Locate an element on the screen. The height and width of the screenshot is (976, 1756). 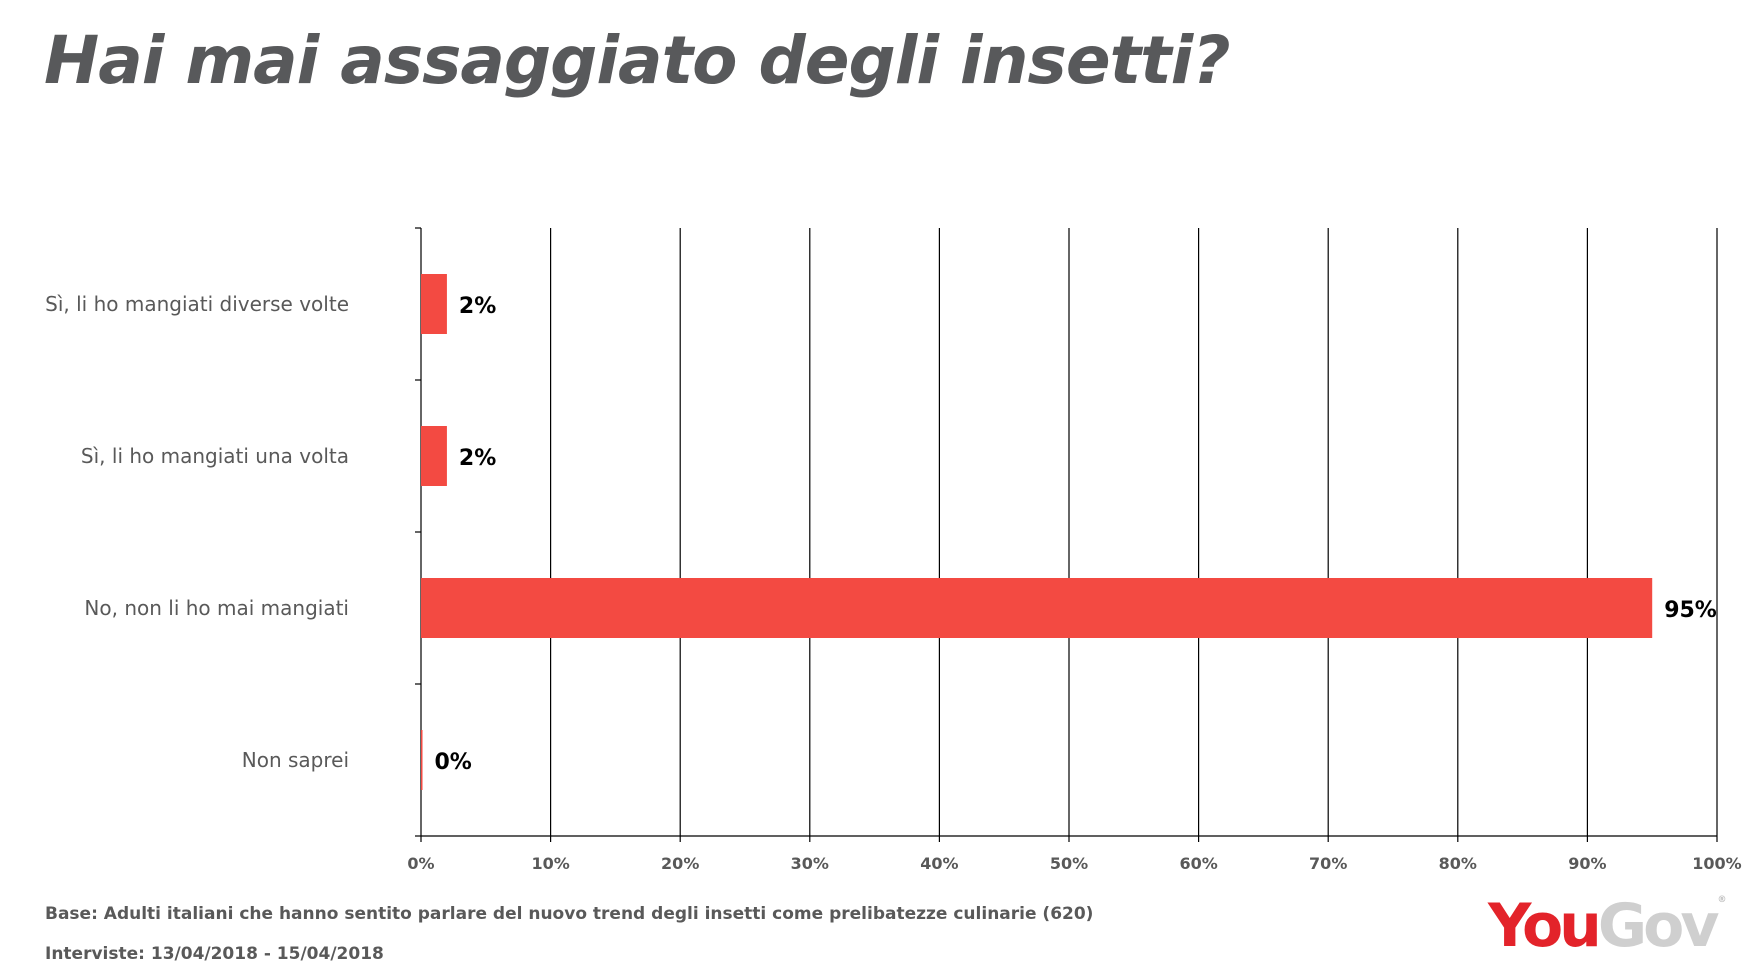
footer-interview-dates: Interviste: 13/04/2018 - 15/04/2018 is located at coordinates (214, 954).